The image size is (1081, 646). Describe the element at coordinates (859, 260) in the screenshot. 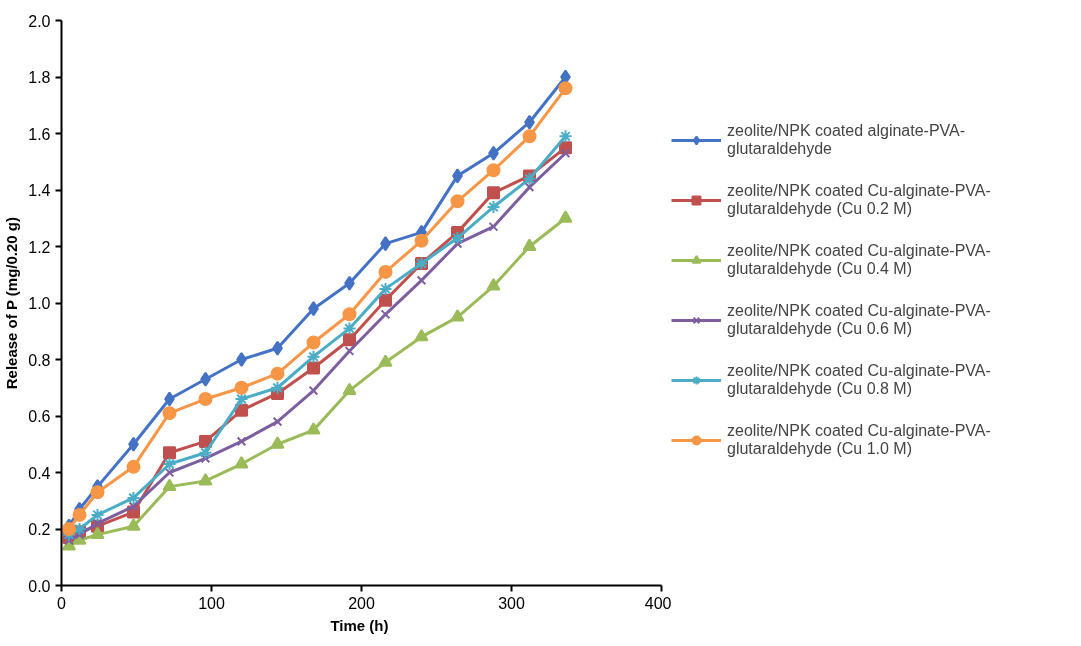

I see `legend-label: zeolite/NPK coated Cu-alginate-PVA-glutaraldehyde (Cu 0.4 M)` at that location.